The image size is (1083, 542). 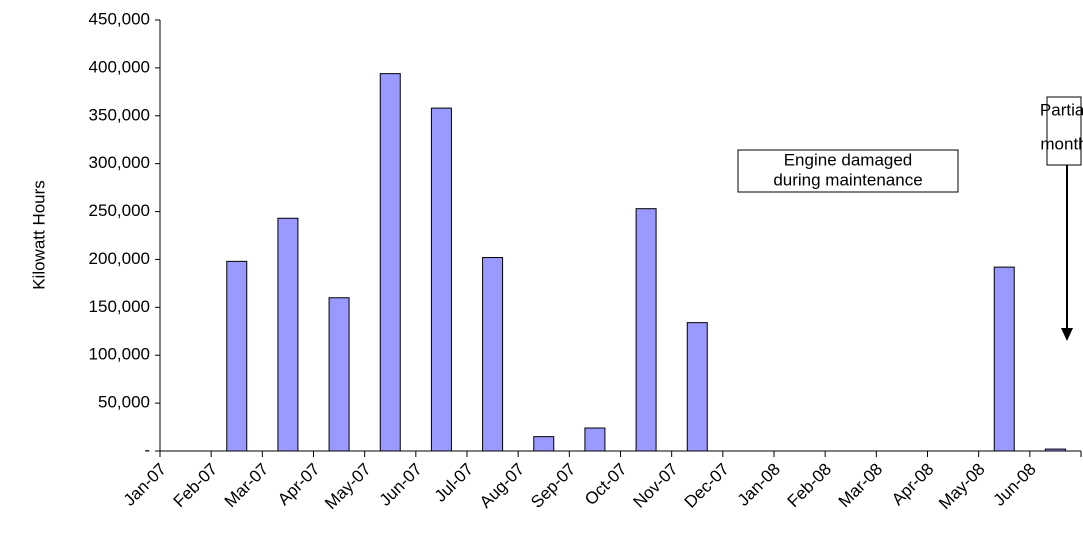 What do you see at coordinates (119, 18) in the screenshot?
I see `y-tick-label: 450,000` at bounding box center [119, 18].